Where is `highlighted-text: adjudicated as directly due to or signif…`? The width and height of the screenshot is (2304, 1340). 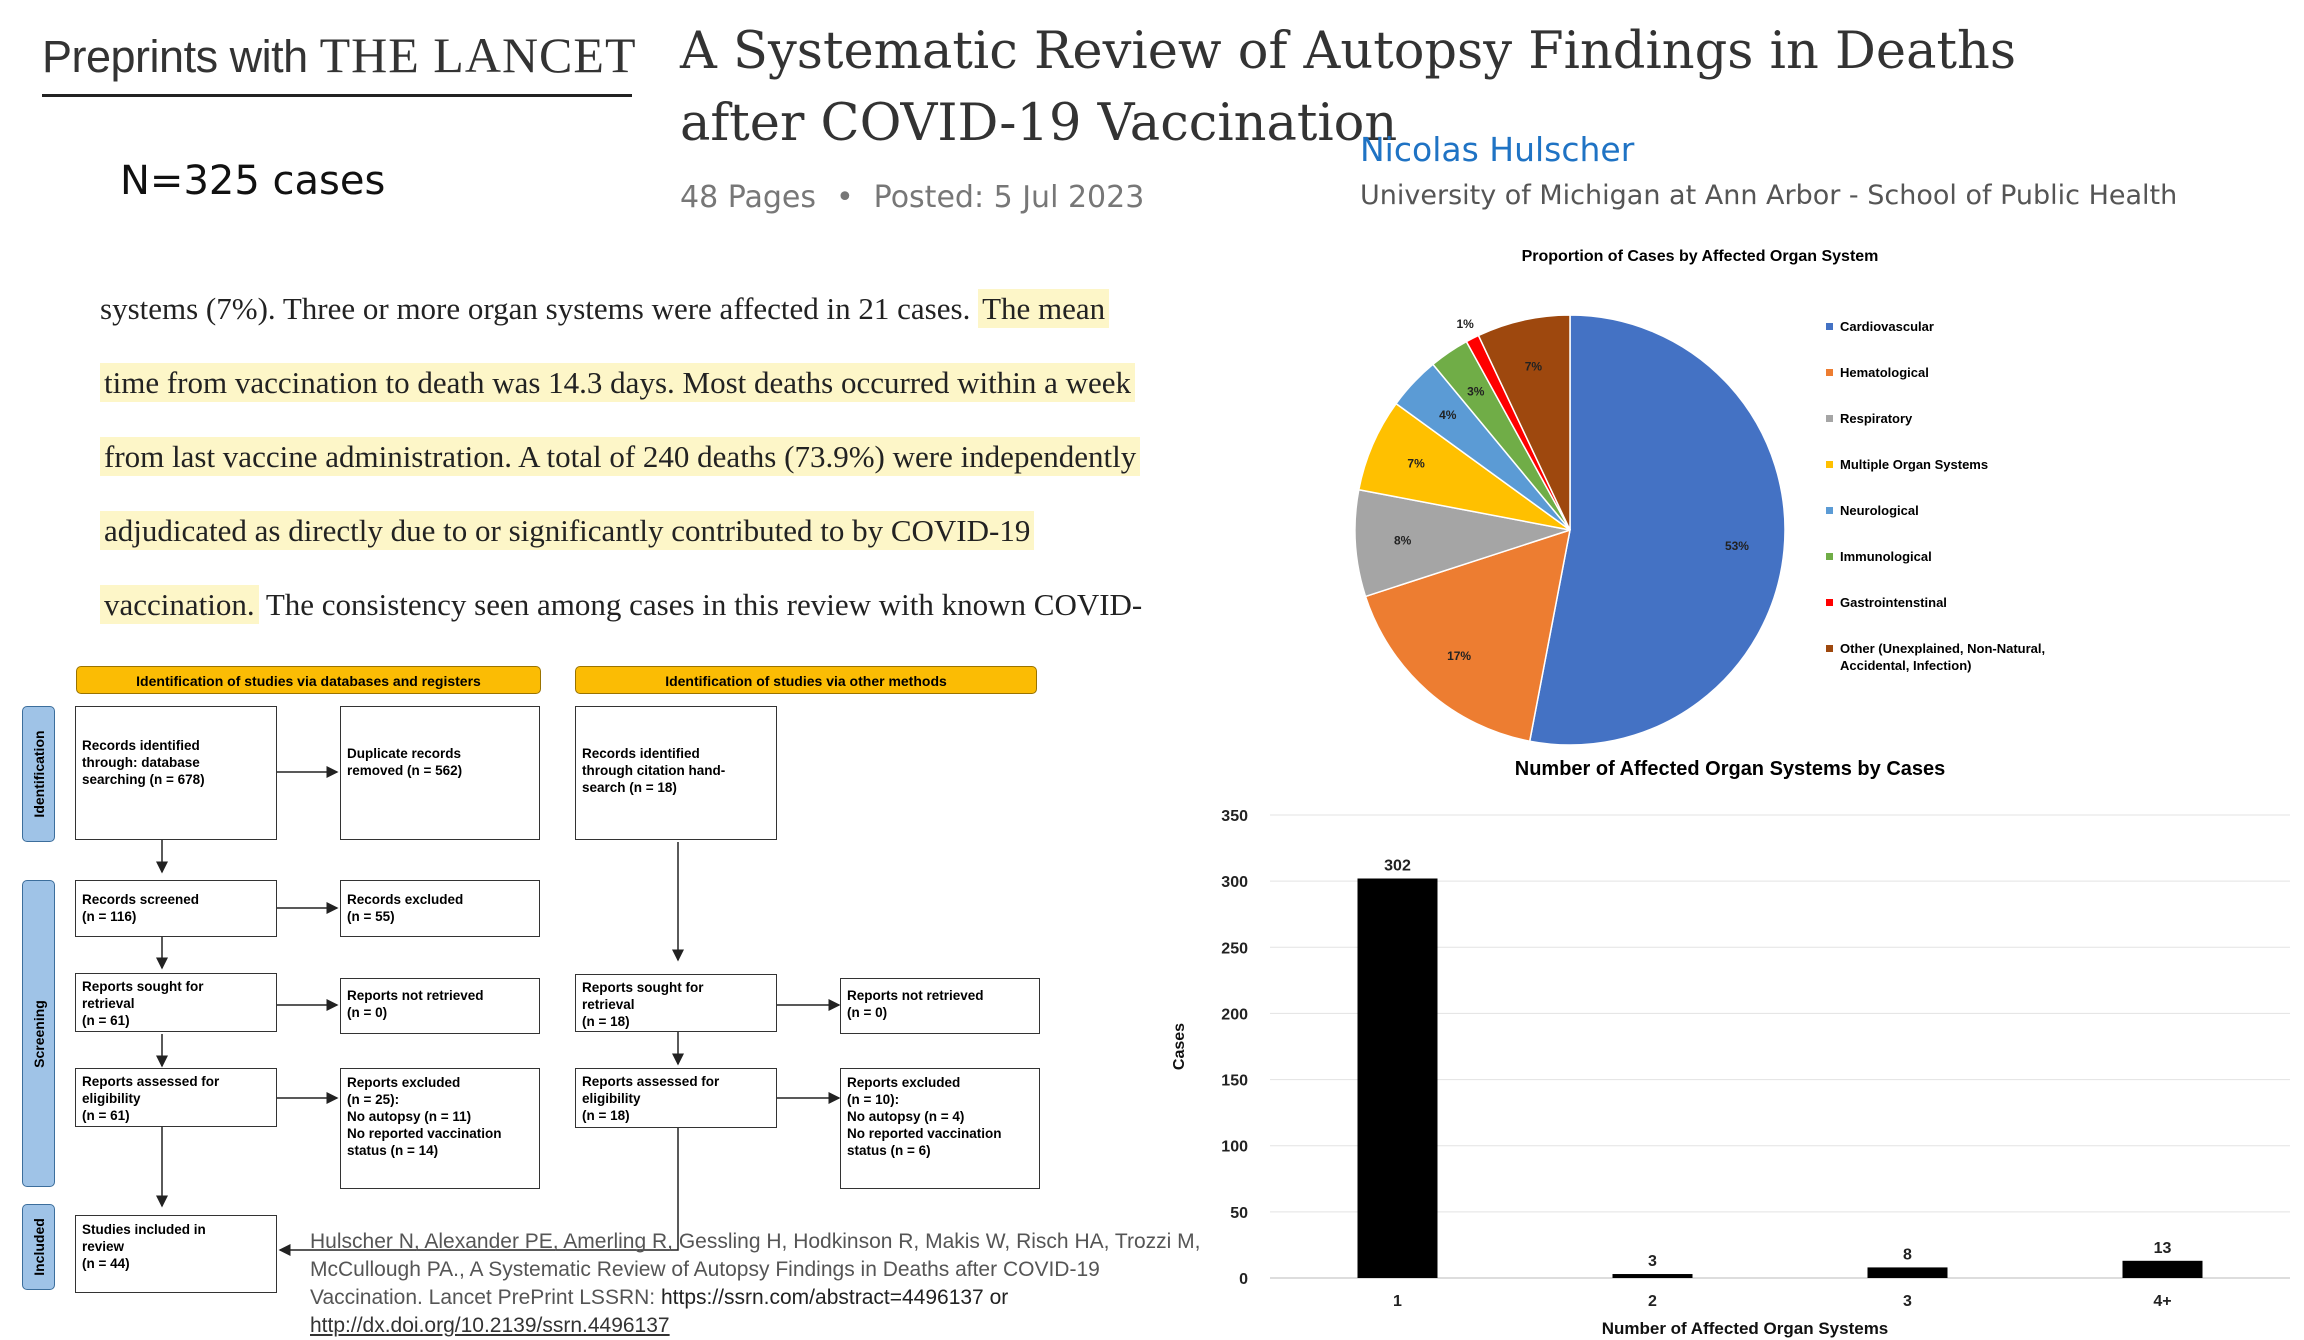
highlighted-text: adjudicated as directly due to or signif… is located at coordinates (567, 530).